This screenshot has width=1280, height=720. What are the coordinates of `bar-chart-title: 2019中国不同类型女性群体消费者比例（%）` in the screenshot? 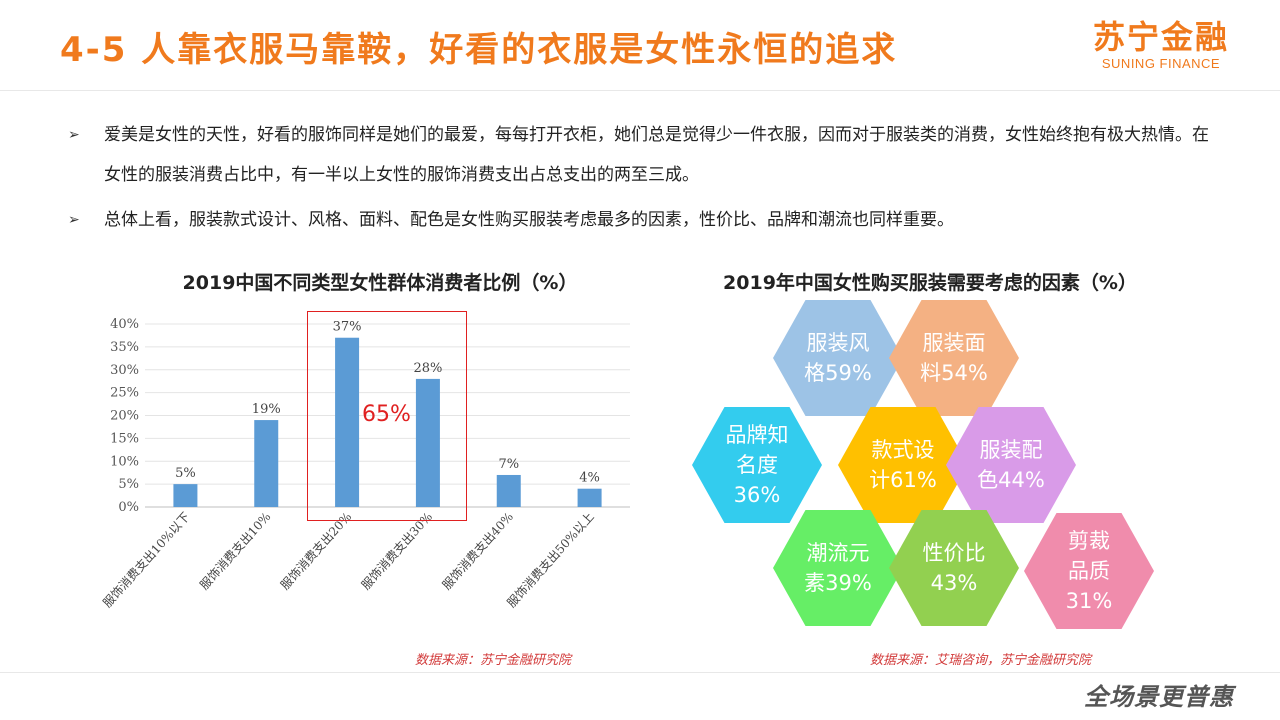 It's located at (380, 283).